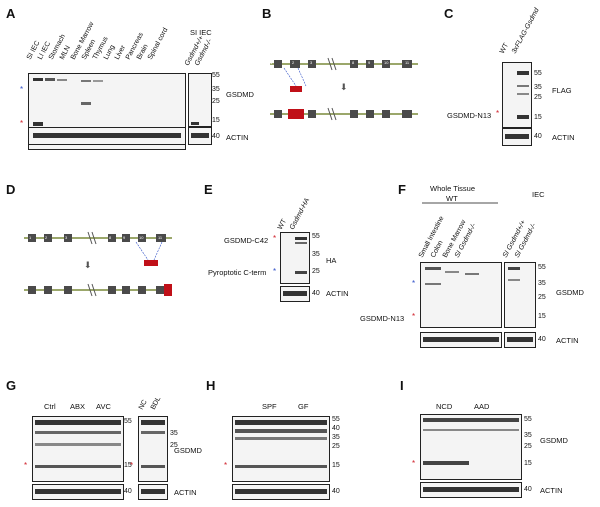 The height and width of the screenshot is (507, 600). Describe the element at coordinates (158, 43) in the screenshot. I see `lane-label: Spinal cord` at that location.